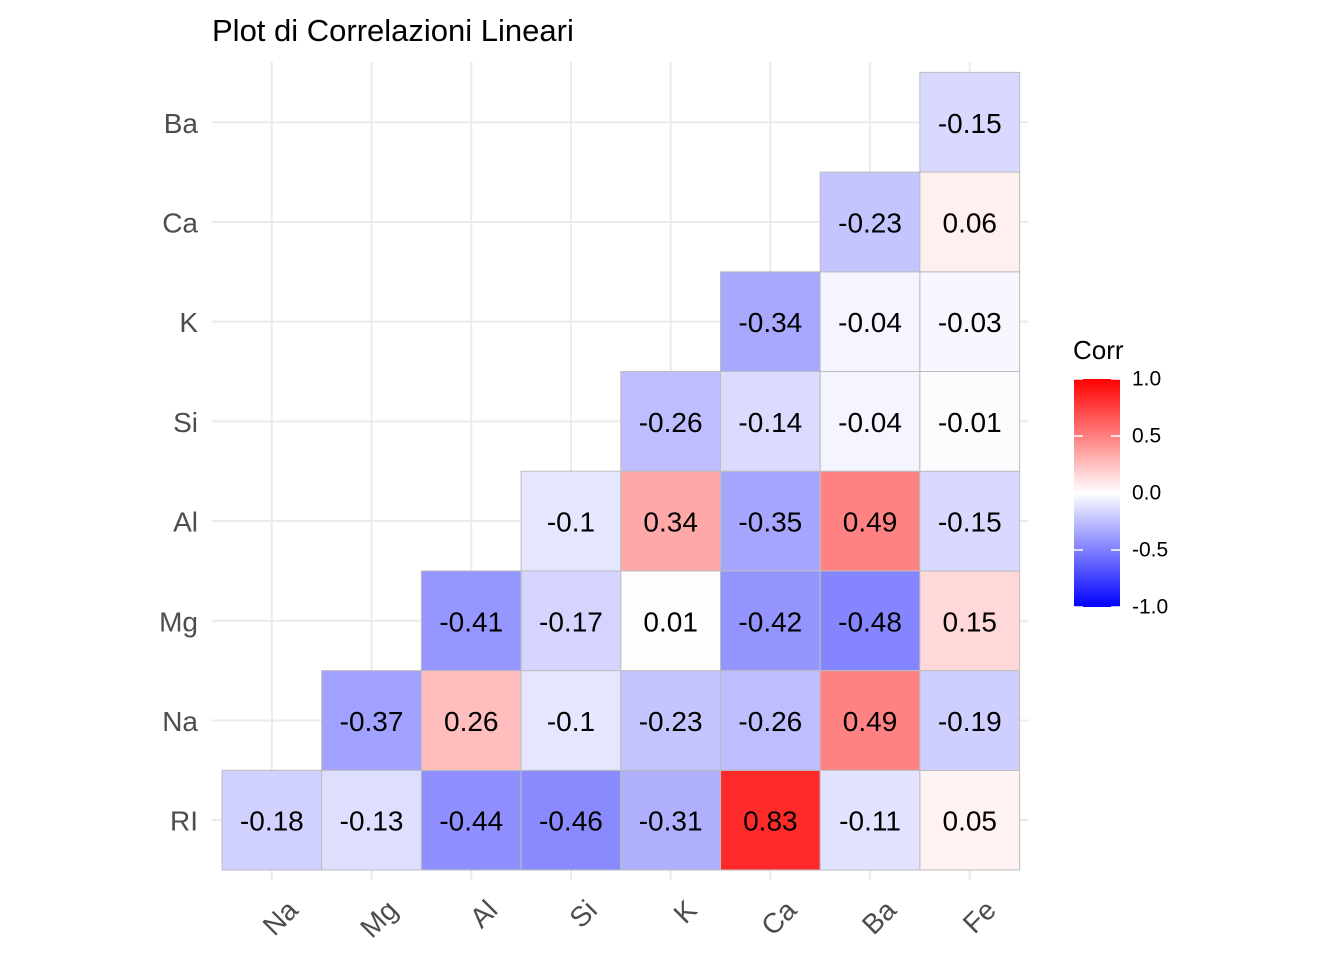 This screenshot has height=960, width=1344. I want to click on x-tick-fe: Fe, so click(979, 916).